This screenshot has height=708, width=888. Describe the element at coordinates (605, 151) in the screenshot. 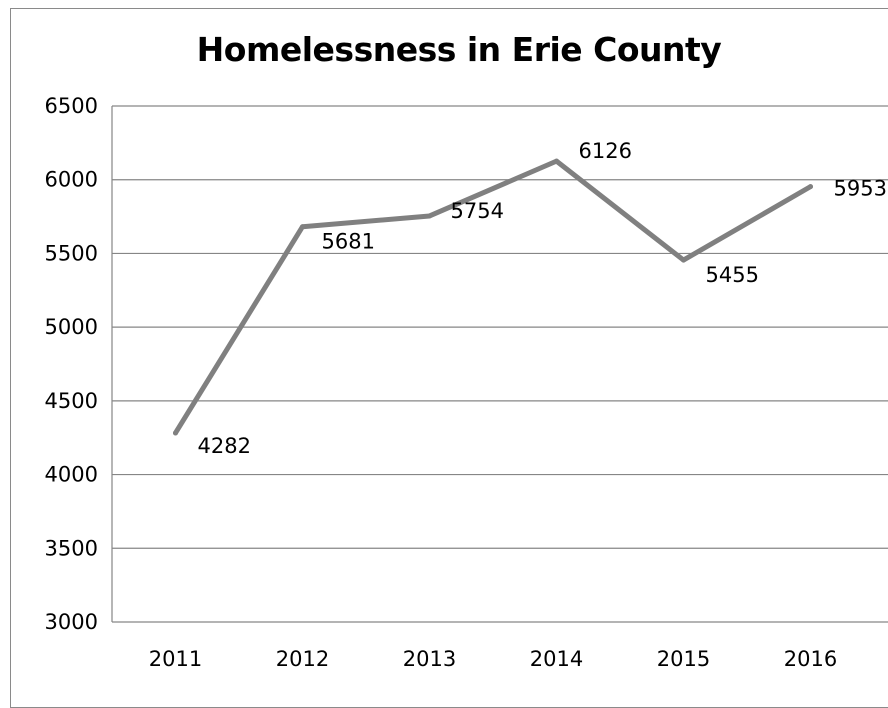

I see `data-label-2014: 6126` at that location.